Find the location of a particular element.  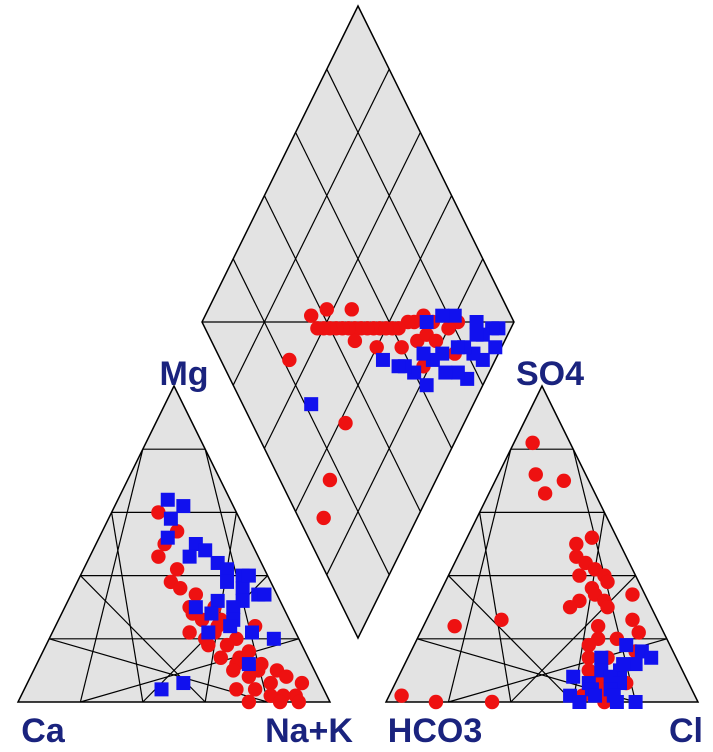

cl-axis-label: Cl is located at coordinates (686, 731).